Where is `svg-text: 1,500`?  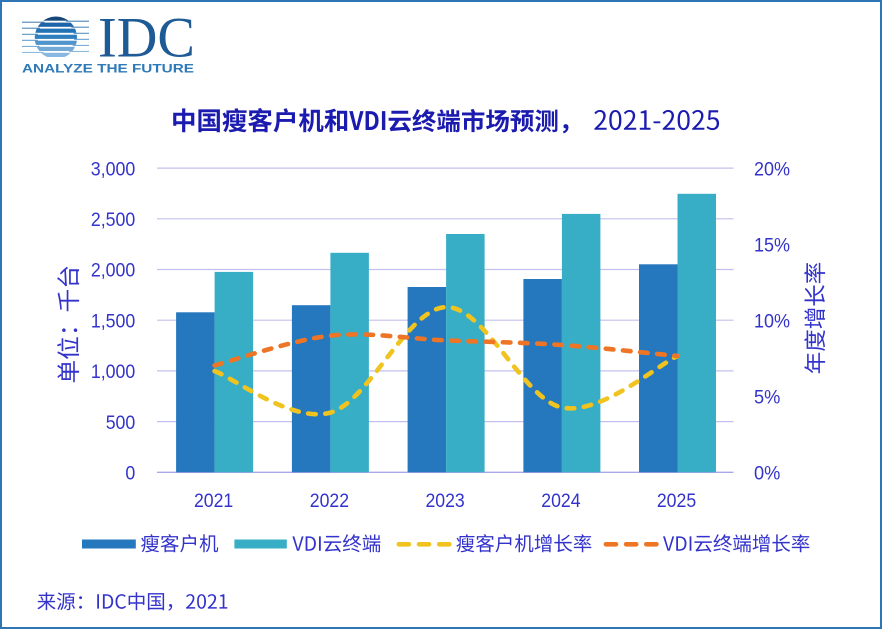
svg-text: 1,500 is located at coordinates (113, 321).